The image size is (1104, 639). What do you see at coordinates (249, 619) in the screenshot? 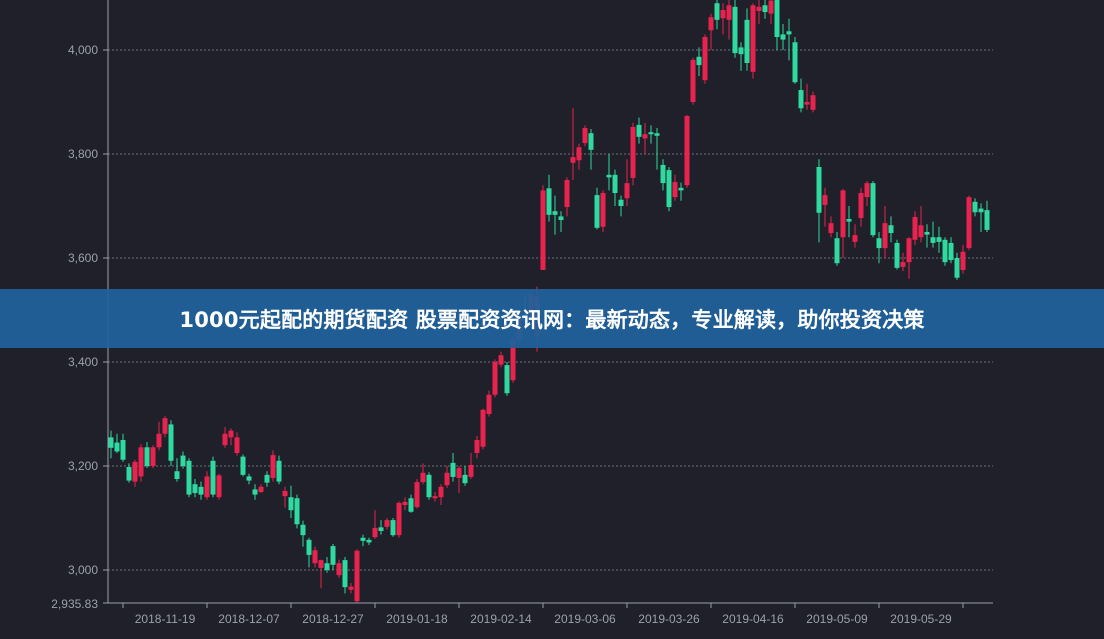
I see `x-tick-label: 2018-12-07` at bounding box center [249, 619].